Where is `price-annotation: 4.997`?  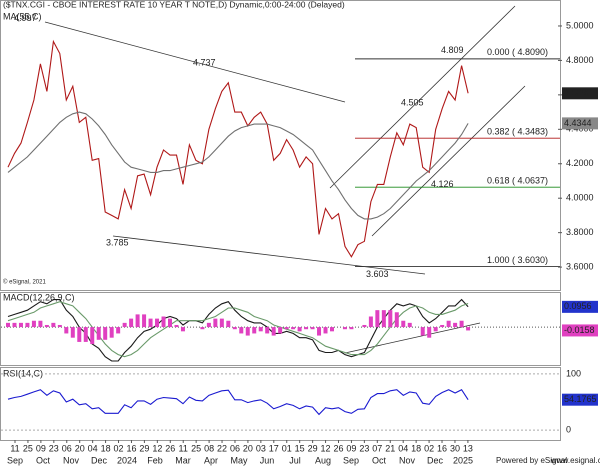
price-annotation: 4.997 is located at coordinates (25, 18).